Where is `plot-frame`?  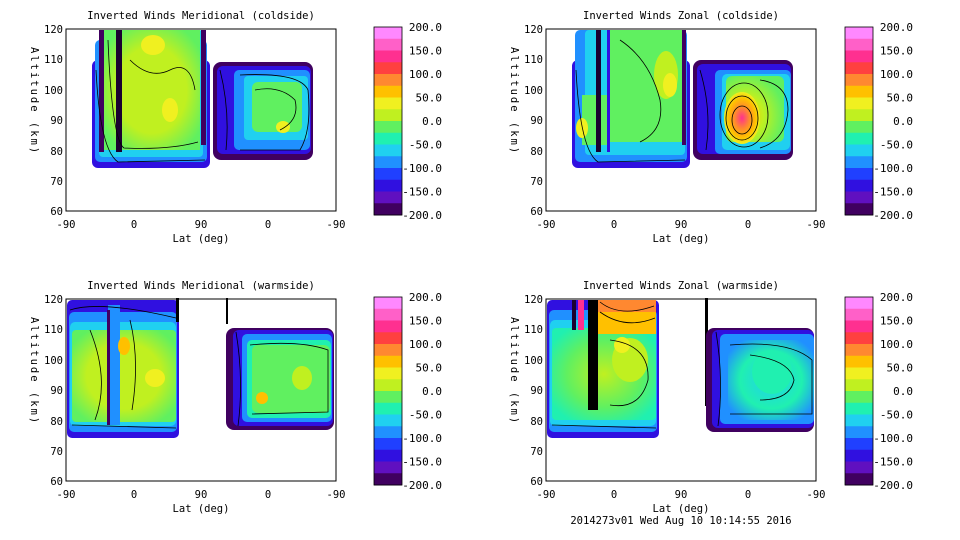 plot-frame is located at coordinates (681, 120).